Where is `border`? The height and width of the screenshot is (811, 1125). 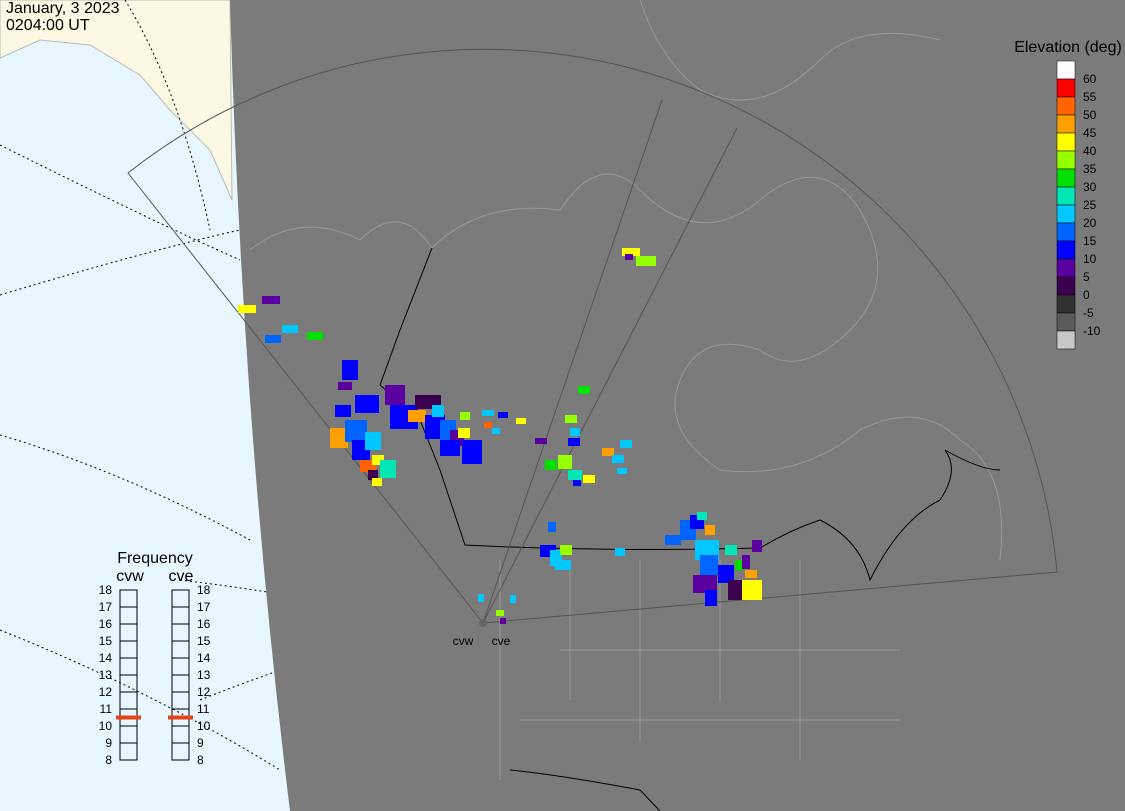 border is located at coordinates (585, 790).